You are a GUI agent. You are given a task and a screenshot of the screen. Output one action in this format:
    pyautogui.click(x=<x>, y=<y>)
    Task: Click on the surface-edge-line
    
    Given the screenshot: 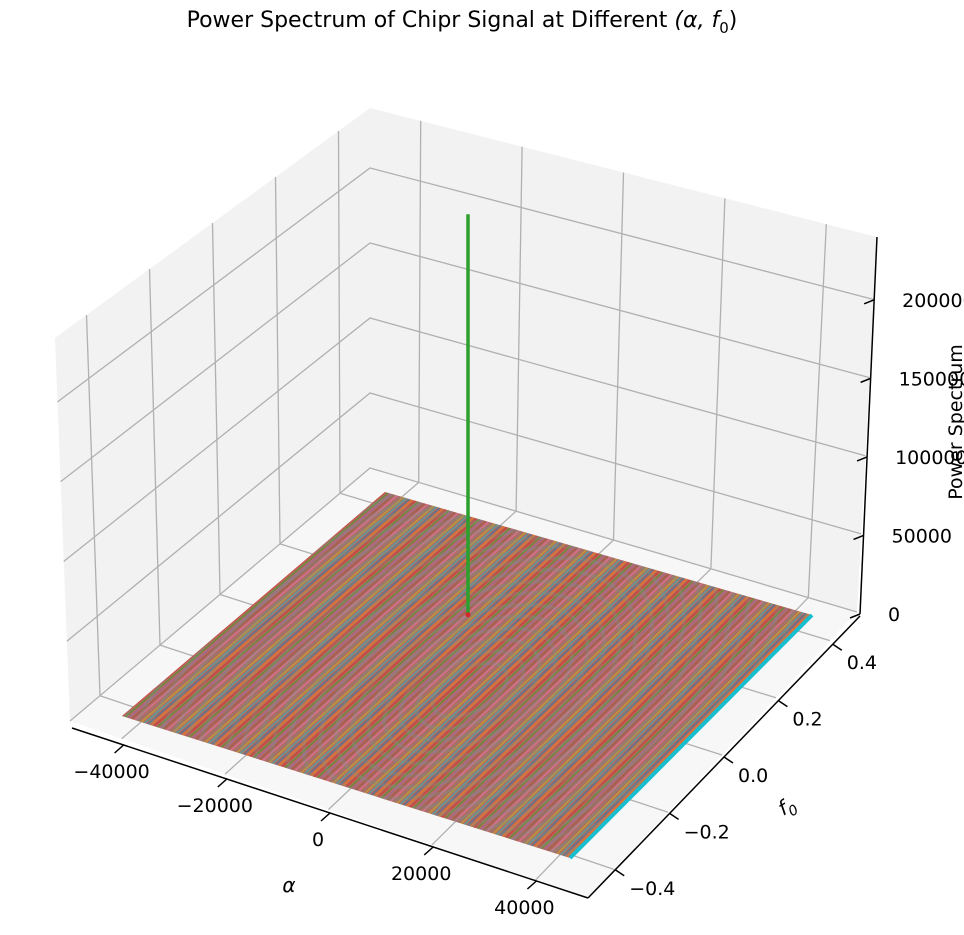 What is the action you would take?
    pyautogui.click(x=691, y=736)
    